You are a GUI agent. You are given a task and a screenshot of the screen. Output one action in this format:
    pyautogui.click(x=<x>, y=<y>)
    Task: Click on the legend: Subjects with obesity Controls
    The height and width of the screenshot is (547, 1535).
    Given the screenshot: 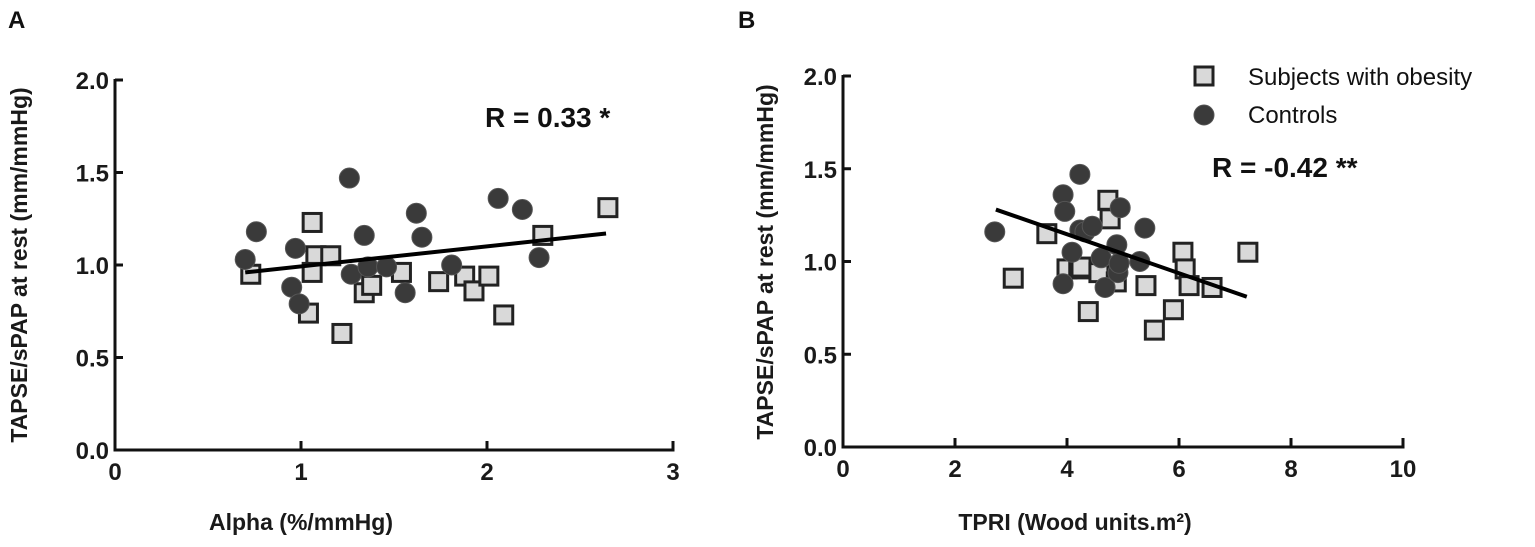 What is the action you would take?
    pyautogui.click(x=1332, y=96)
    